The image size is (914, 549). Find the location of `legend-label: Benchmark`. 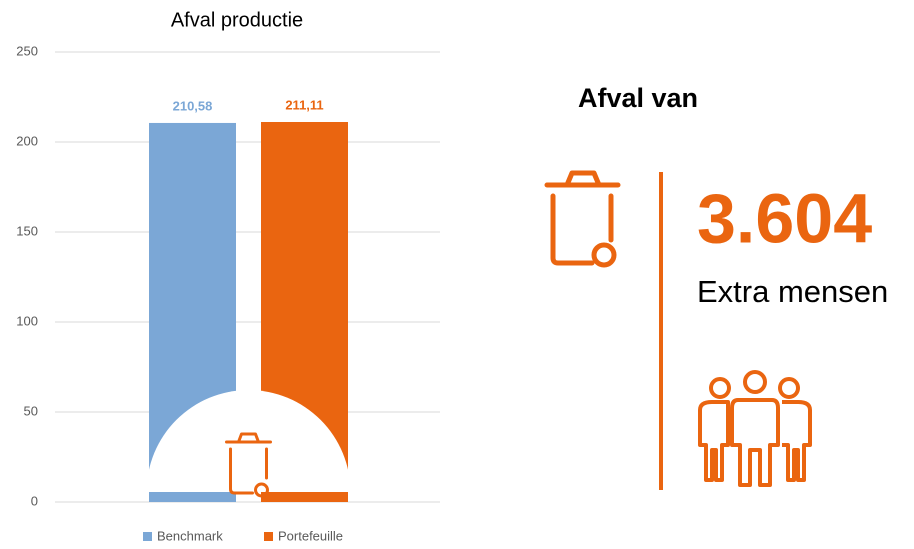

legend-label: Benchmark is located at coordinates (190, 535).